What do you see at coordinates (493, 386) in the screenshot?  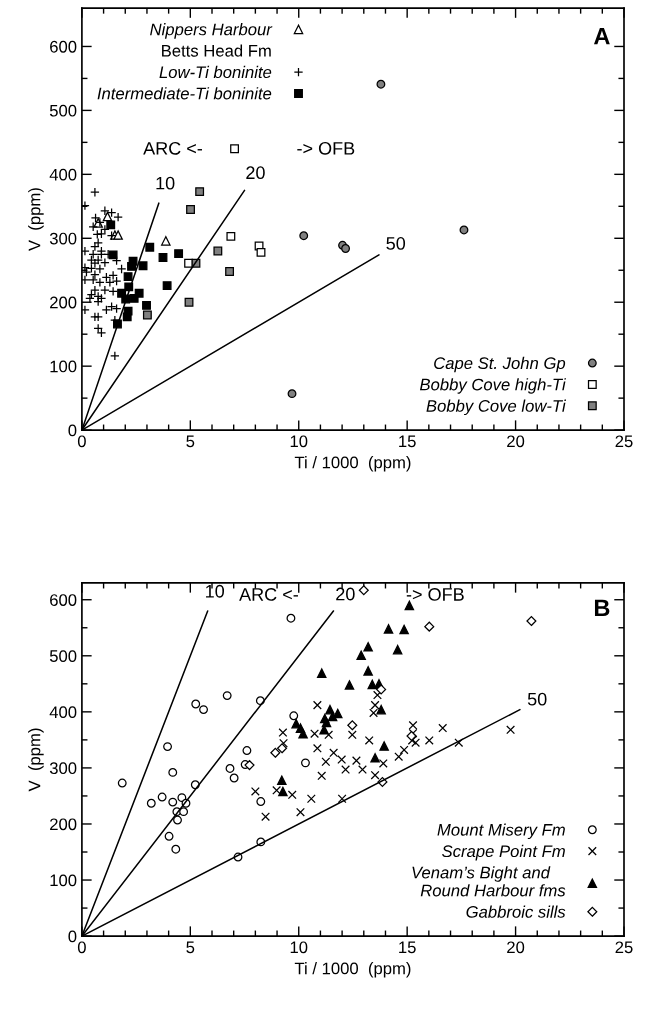 I see `legend-label: Bobby Cove high-Ti` at bounding box center [493, 386].